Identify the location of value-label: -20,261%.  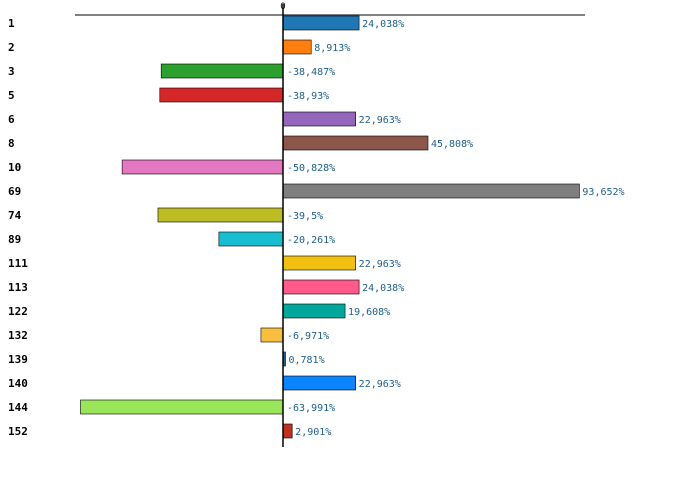
(311, 240).